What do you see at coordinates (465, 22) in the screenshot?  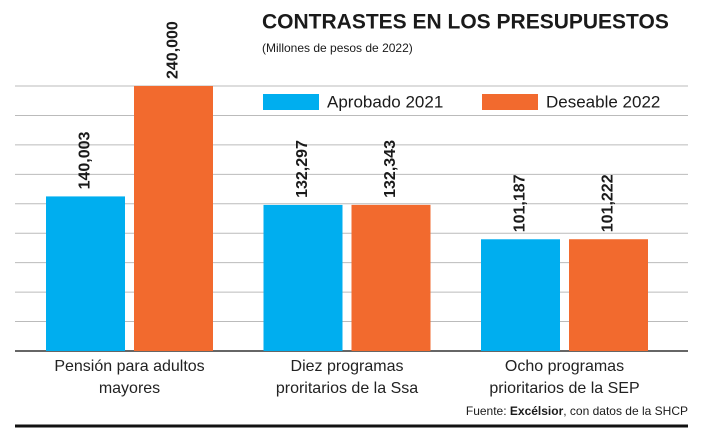 I see `chart-title: CONTRASTES EN LOS PRESUPUESTOS` at bounding box center [465, 22].